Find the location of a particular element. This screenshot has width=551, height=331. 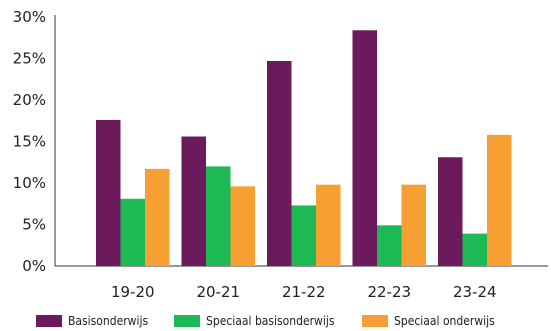

y-tick-label: 15% is located at coordinates (29, 142).